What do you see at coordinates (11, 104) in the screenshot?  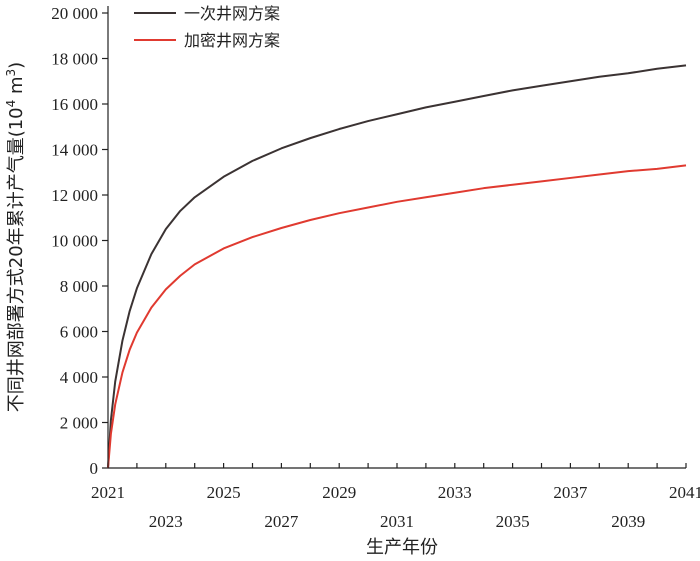 I see `y-axis-title-sup-1: 4` at bounding box center [11, 104].